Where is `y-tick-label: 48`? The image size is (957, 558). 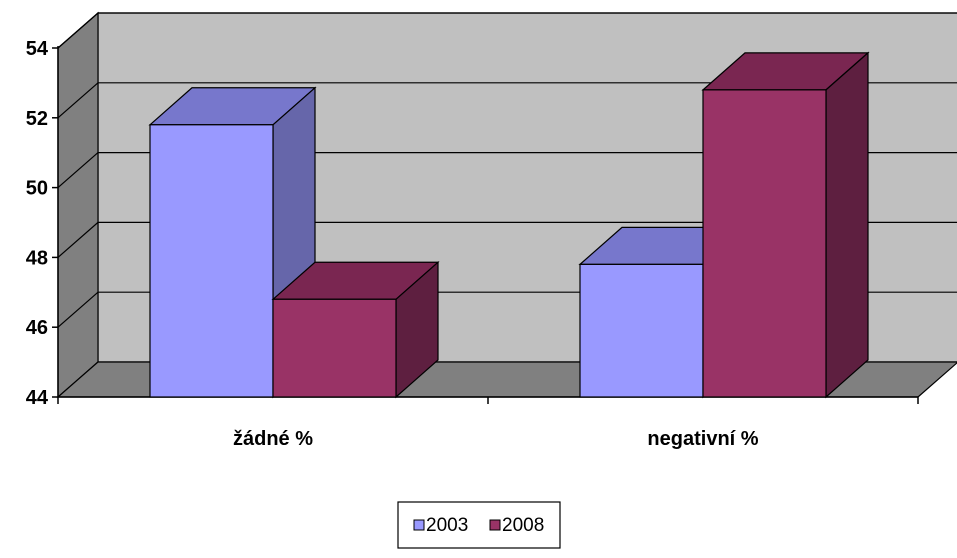 y-tick-label: 48 is located at coordinates (37, 258).